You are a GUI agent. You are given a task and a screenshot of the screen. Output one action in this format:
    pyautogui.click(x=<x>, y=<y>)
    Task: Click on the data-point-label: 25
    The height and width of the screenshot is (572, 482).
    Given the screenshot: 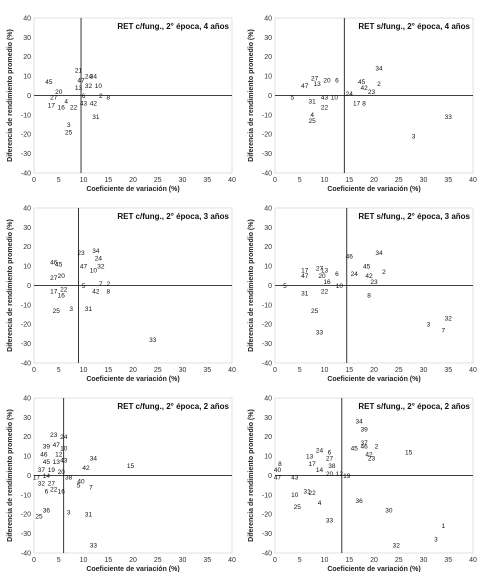 What is the action you would take?
    pyautogui.click(x=315, y=311)
    